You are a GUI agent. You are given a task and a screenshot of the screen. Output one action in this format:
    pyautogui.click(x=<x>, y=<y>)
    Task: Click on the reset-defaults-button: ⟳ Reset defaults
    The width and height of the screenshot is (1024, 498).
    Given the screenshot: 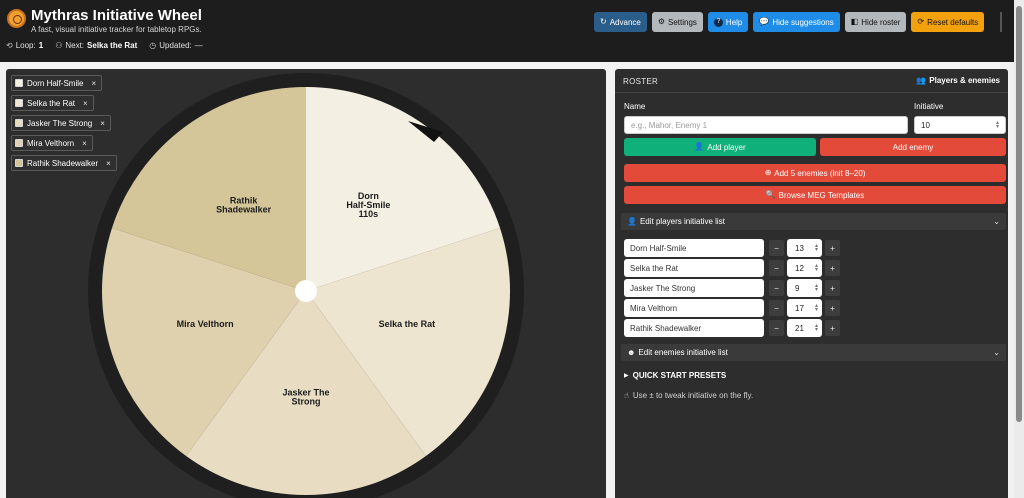 What is the action you would take?
    pyautogui.click(x=948, y=22)
    